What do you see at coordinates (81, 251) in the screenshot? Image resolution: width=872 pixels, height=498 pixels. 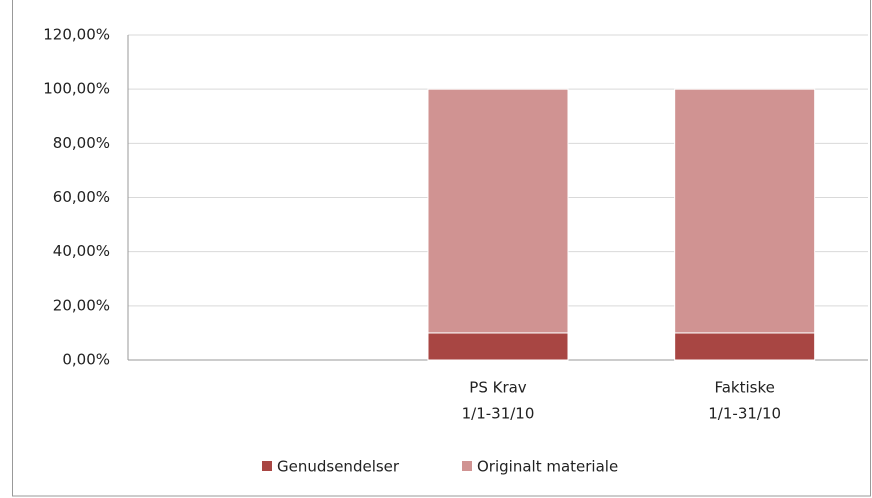 I see `y-tick-label: 40,00%` at bounding box center [81, 251].